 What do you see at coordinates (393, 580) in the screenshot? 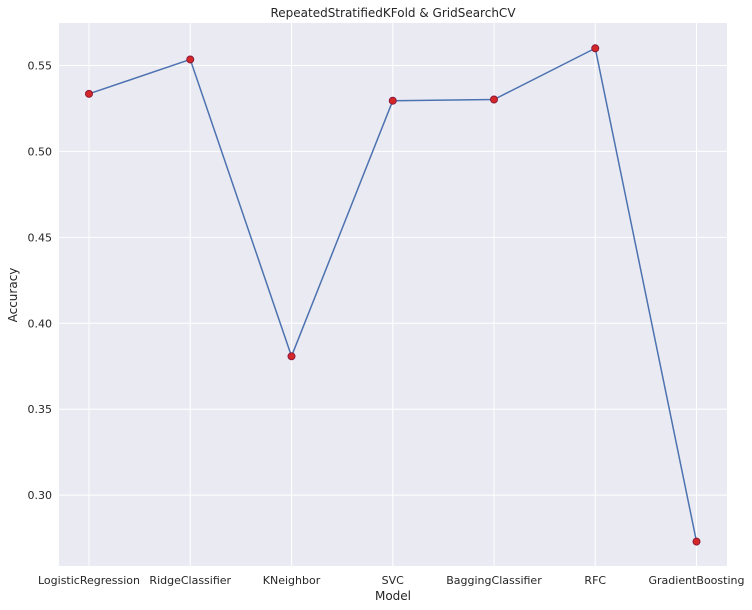
I see `x-tick-label: SVC` at bounding box center [393, 580].